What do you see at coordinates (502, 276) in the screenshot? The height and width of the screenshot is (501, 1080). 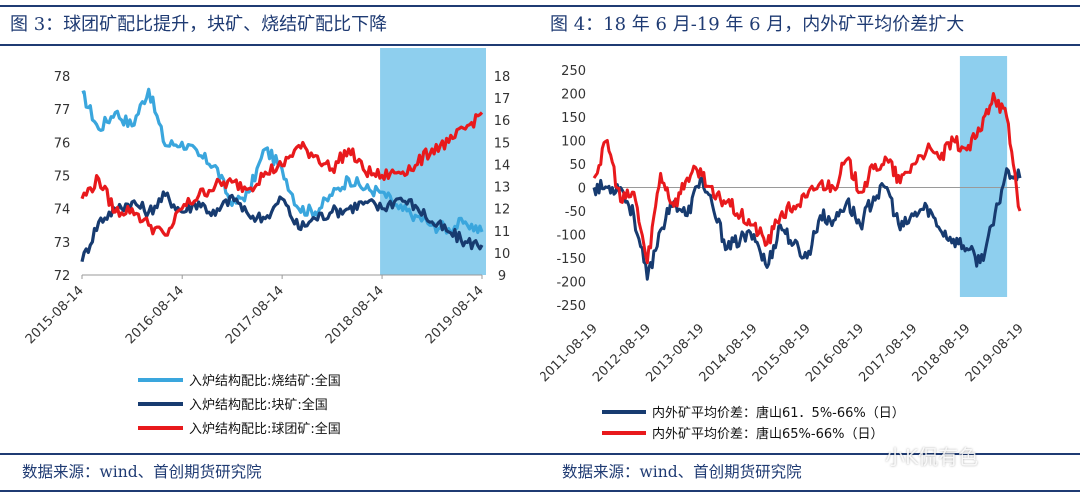 I see `y-tick-label-right: 9` at bounding box center [502, 276].